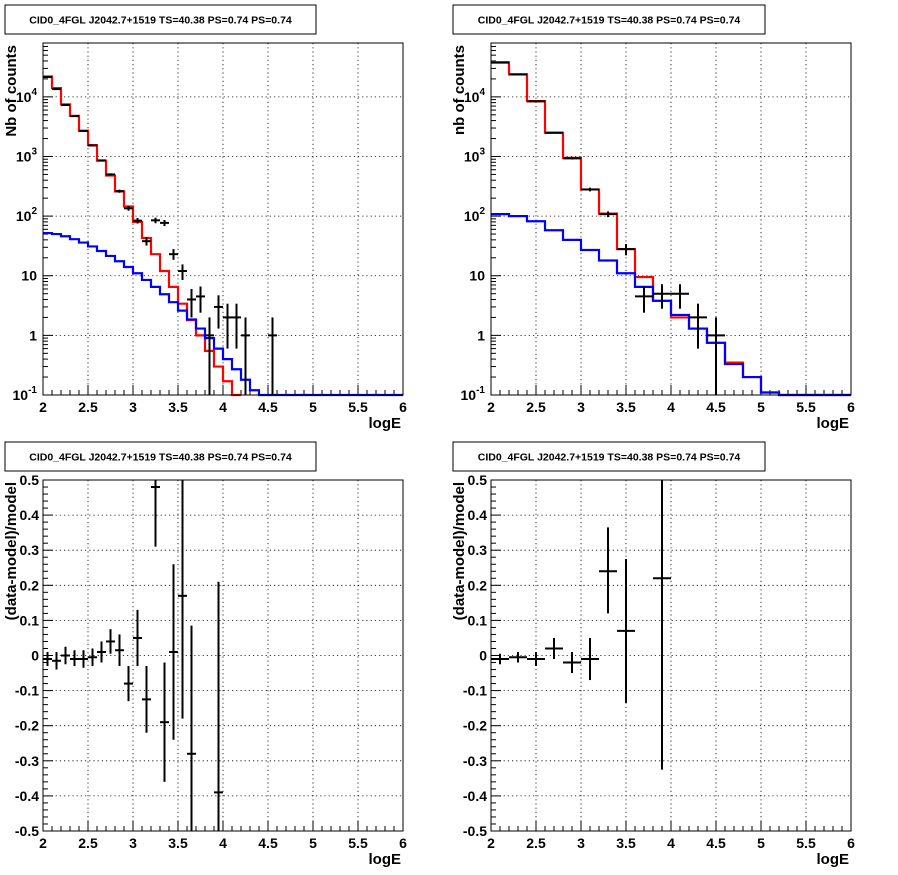 The image size is (898, 875). What do you see at coordinates (11, 551) in the screenshot?
I see `y-axis-title: (data-model)/model` at bounding box center [11, 551].